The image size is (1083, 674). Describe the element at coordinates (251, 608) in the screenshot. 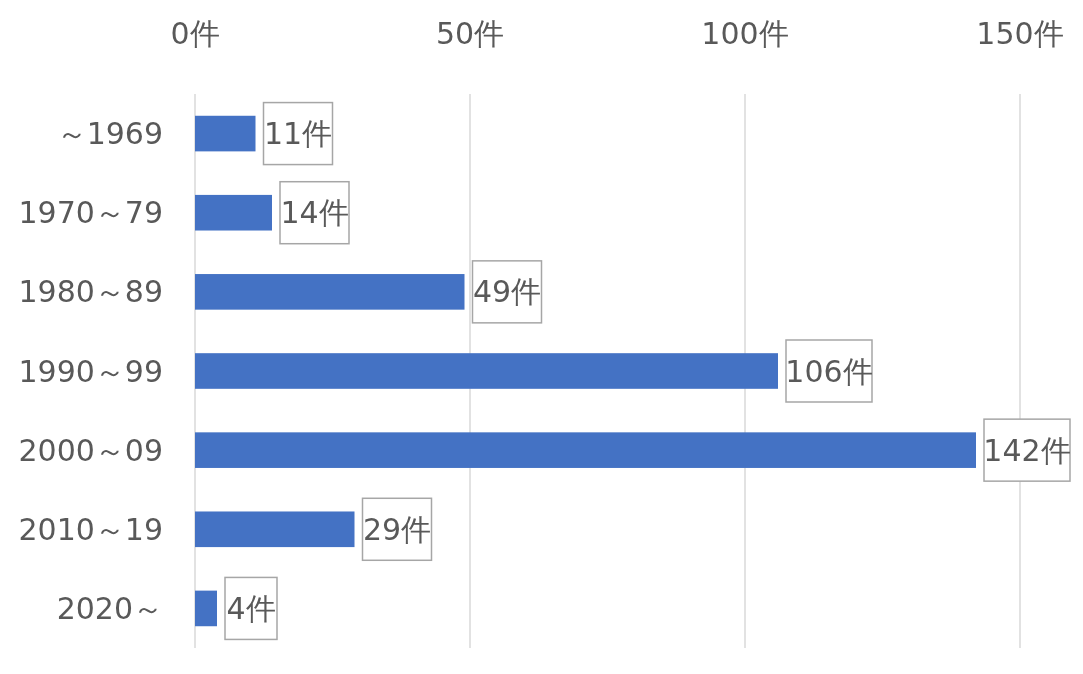

I see `data-label: 4件` at that location.